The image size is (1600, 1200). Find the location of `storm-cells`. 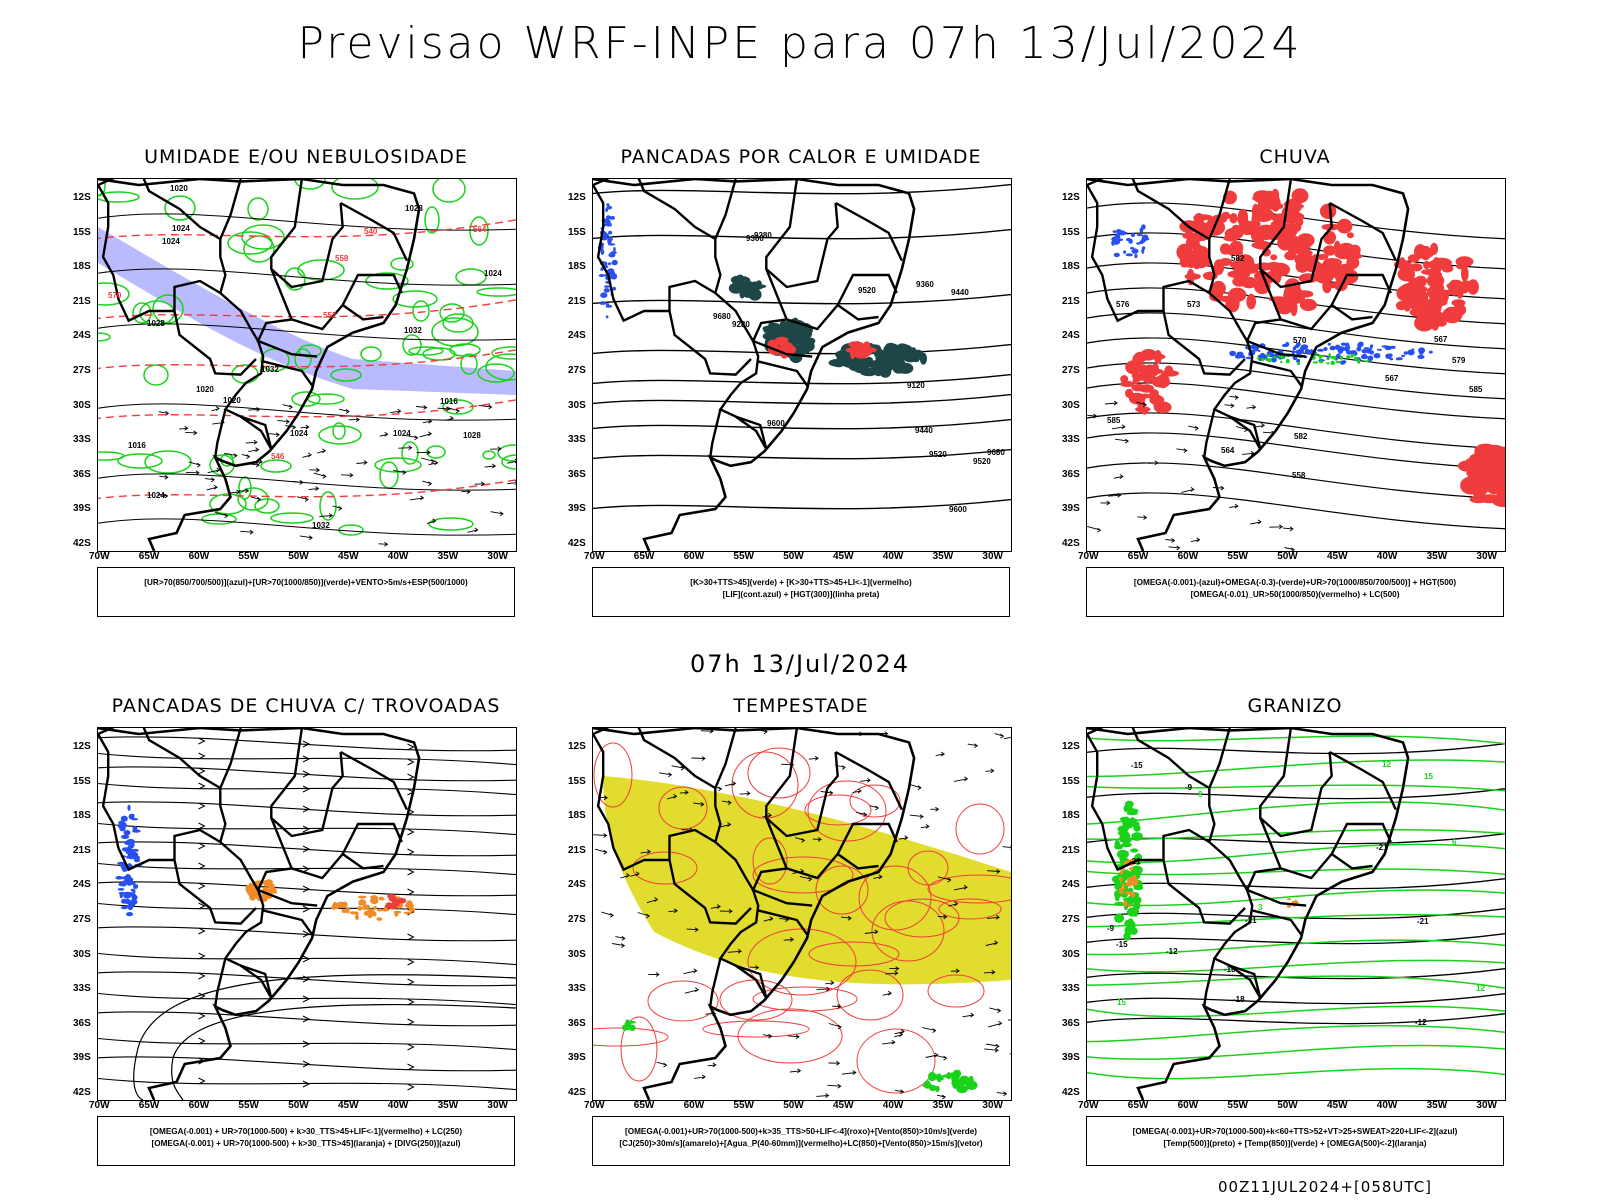

storm-cells is located at coordinates (827, 326).